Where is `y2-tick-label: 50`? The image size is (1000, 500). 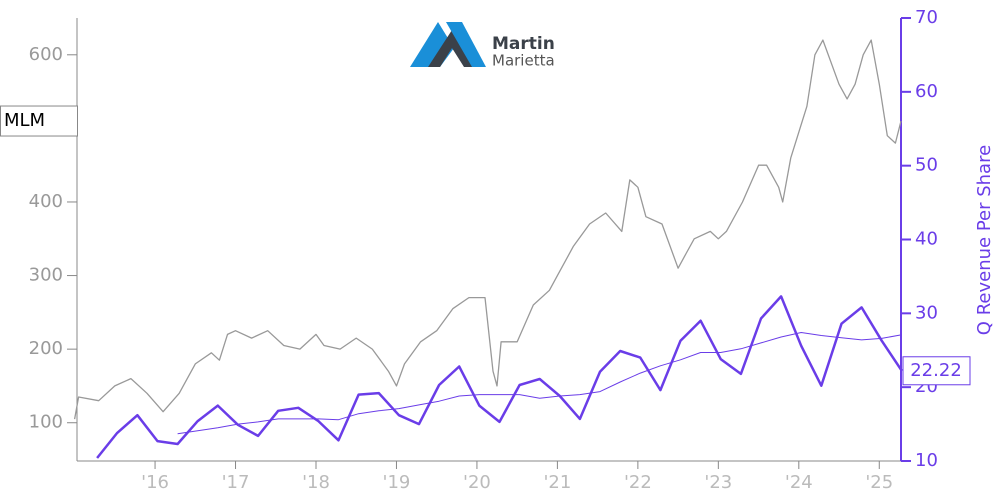 y2-tick-label: 50 is located at coordinates (926, 165).